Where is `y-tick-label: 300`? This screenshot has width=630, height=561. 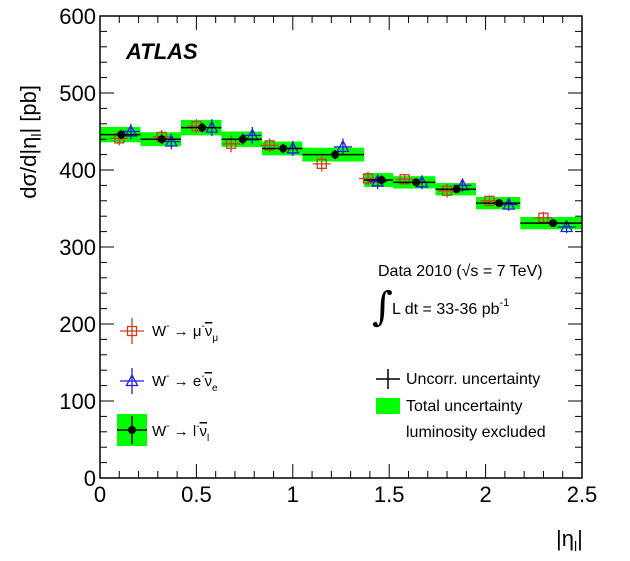 y-tick-label: 300 is located at coordinates (77, 247).